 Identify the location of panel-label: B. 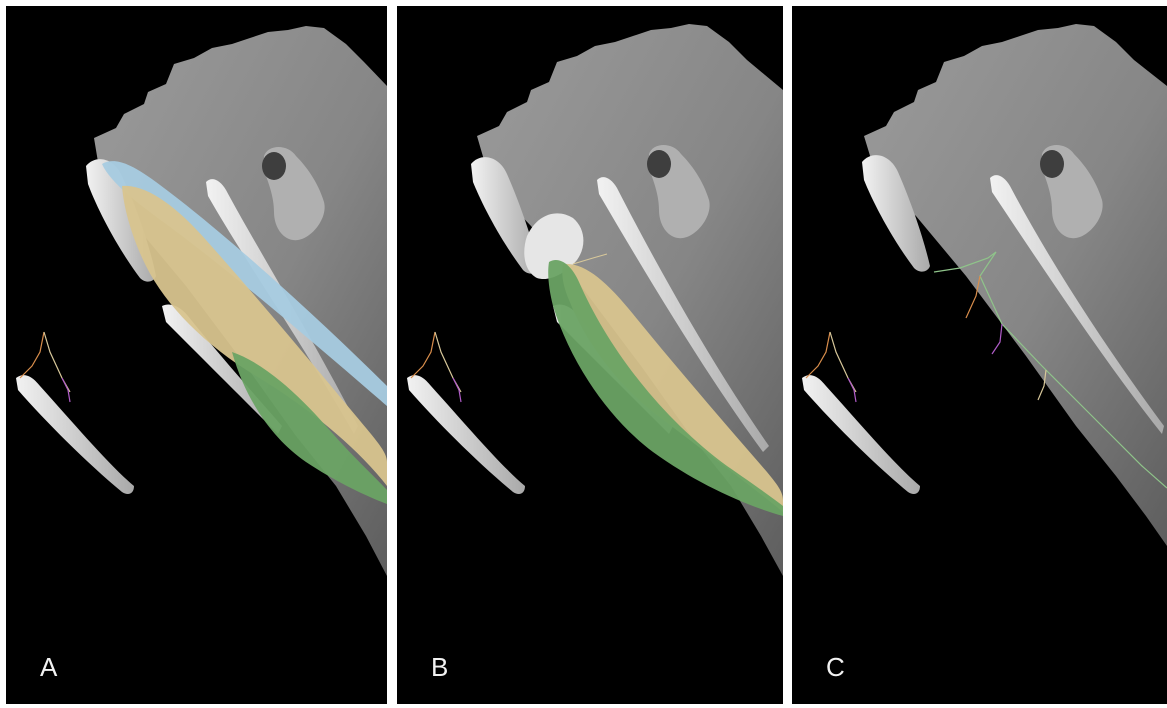
(440, 667).